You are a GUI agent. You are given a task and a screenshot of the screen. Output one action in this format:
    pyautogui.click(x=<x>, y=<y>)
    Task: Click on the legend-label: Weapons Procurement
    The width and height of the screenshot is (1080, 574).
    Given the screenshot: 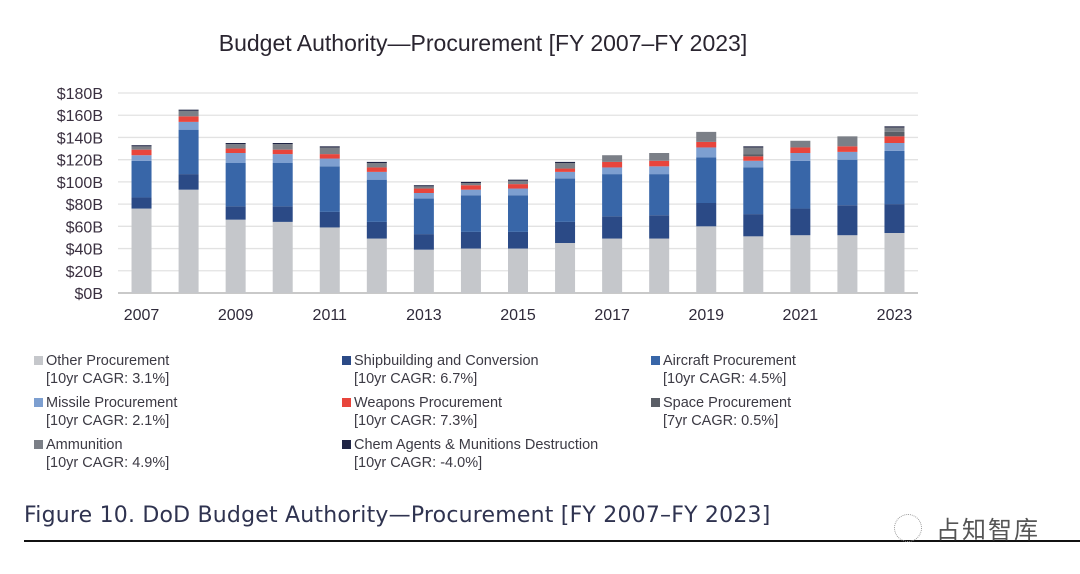 What is the action you would take?
    pyautogui.click(x=428, y=403)
    